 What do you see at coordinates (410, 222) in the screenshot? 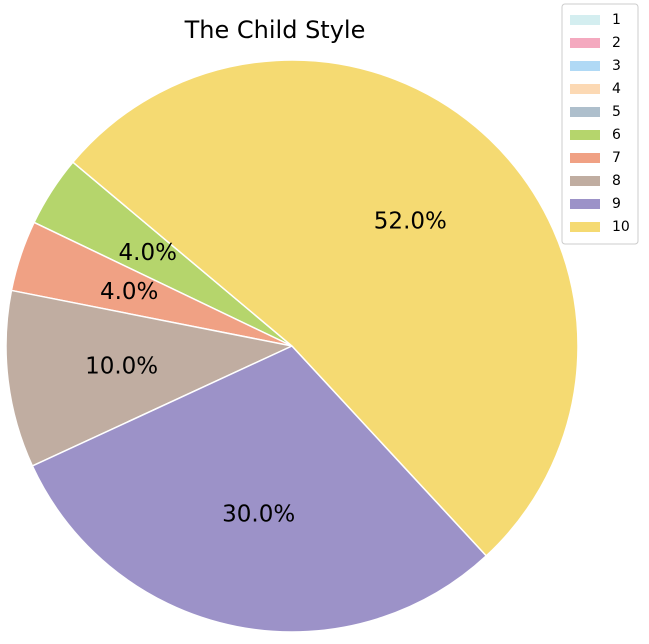
I see `percent-label-10: 52.0%` at bounding box center [410, 222].